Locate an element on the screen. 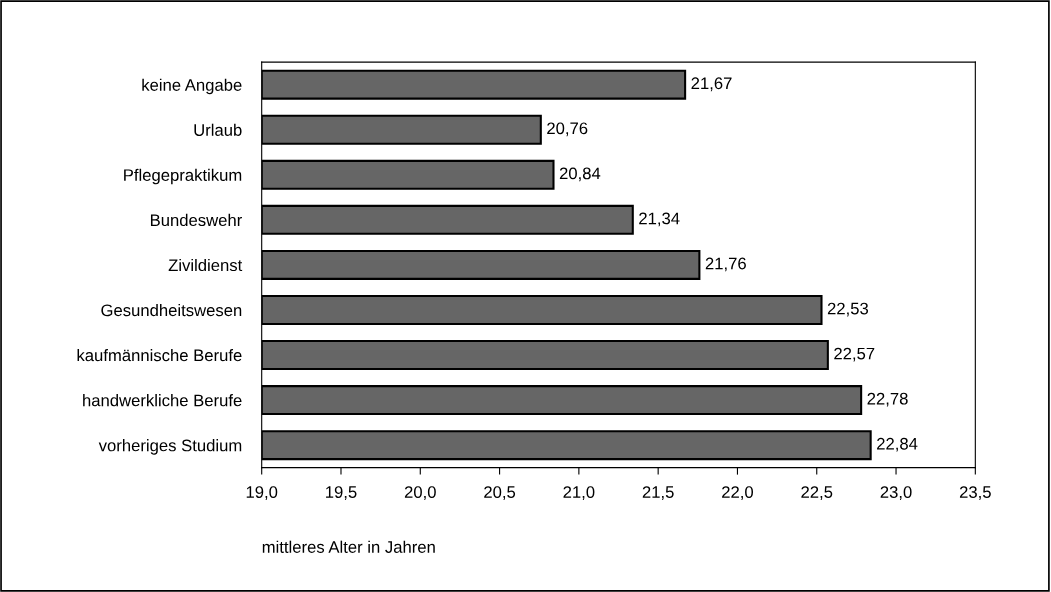 The height and width of the screenshot is (592, 1051). y-tick-label: Gesundheitswesen is located at coordinates (171, 310).